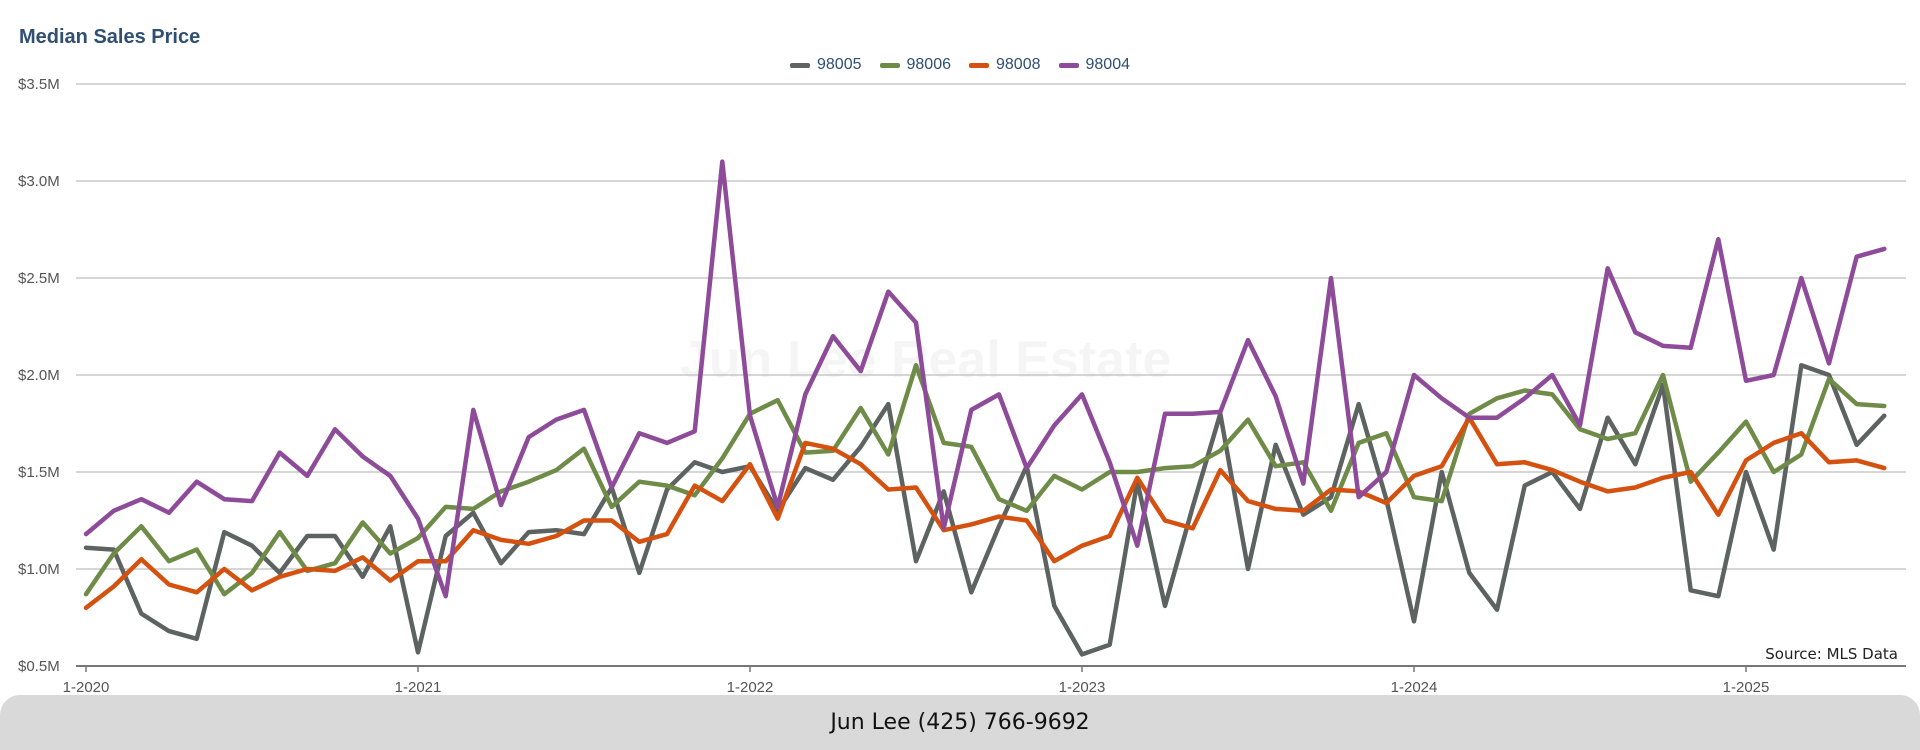 The width and height of the screenshot is (1920, 750). What do you see at coordinates (39, 181) in the screenshot?
I see `y-tick-label: $3.0M` at bounding box center [39, 181].